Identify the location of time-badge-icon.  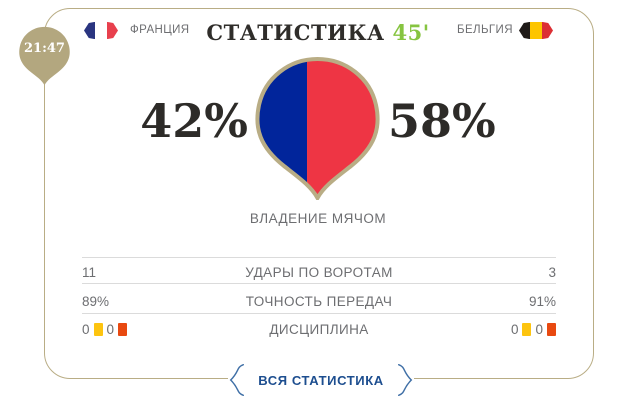
(44, 56).